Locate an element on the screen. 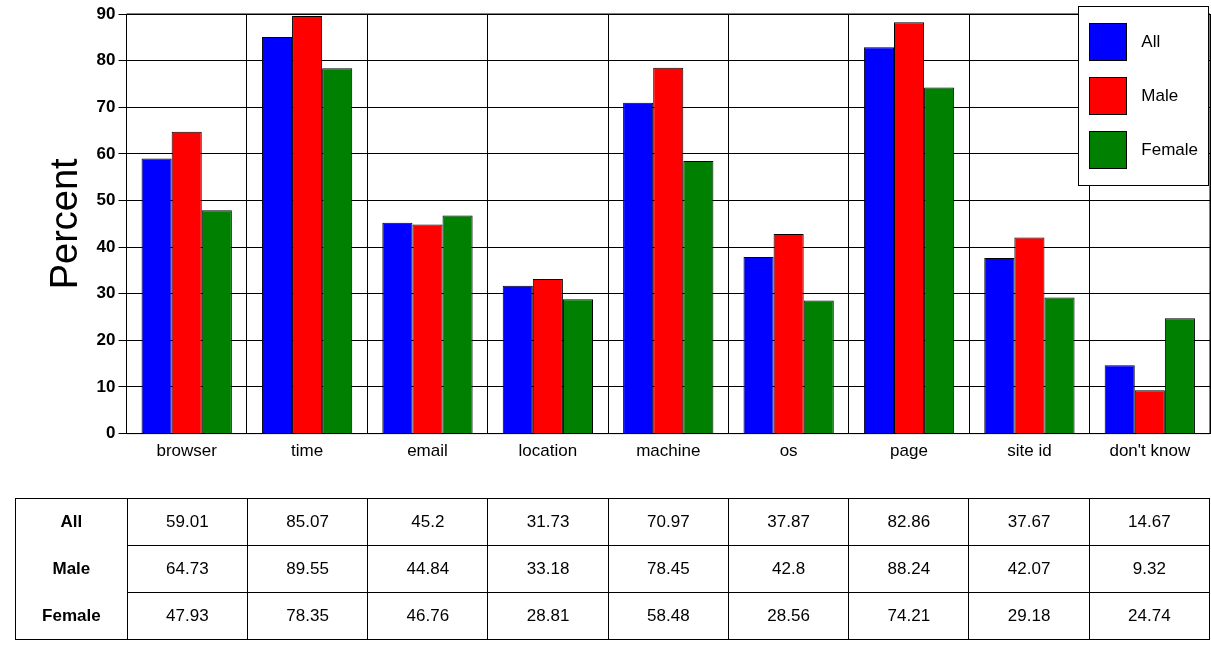 The image size is (1211, 645). data-label: 42.8 is located at coordinates (788, 569).